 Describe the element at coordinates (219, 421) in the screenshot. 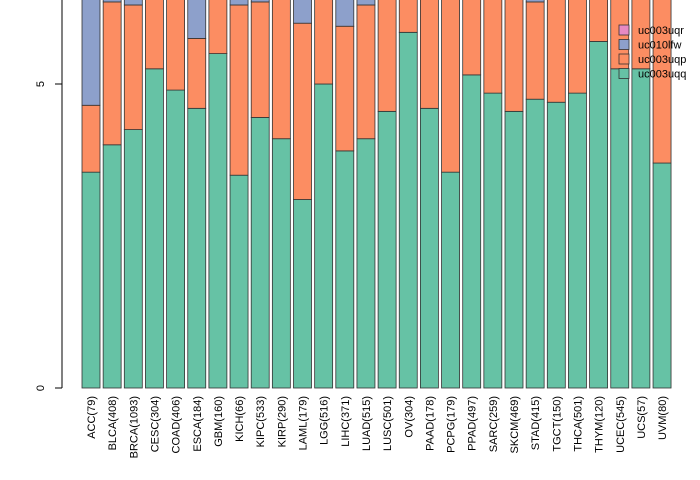

I see `x-tick-label: GBM(160)` at that location.